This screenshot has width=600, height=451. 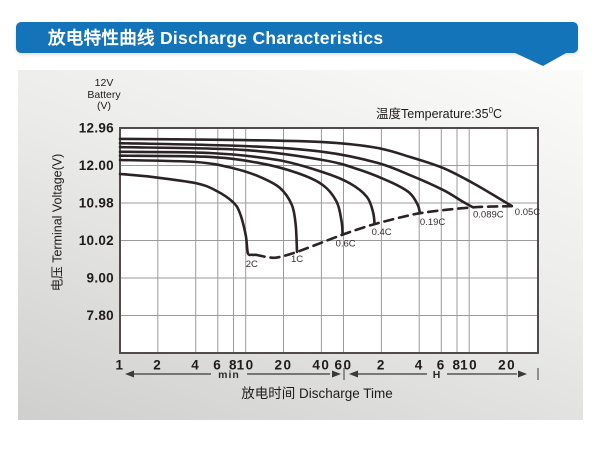 I want to click on header-title: 放电特性曲线 Discharge Characteristics, so click(x=216, y=38).